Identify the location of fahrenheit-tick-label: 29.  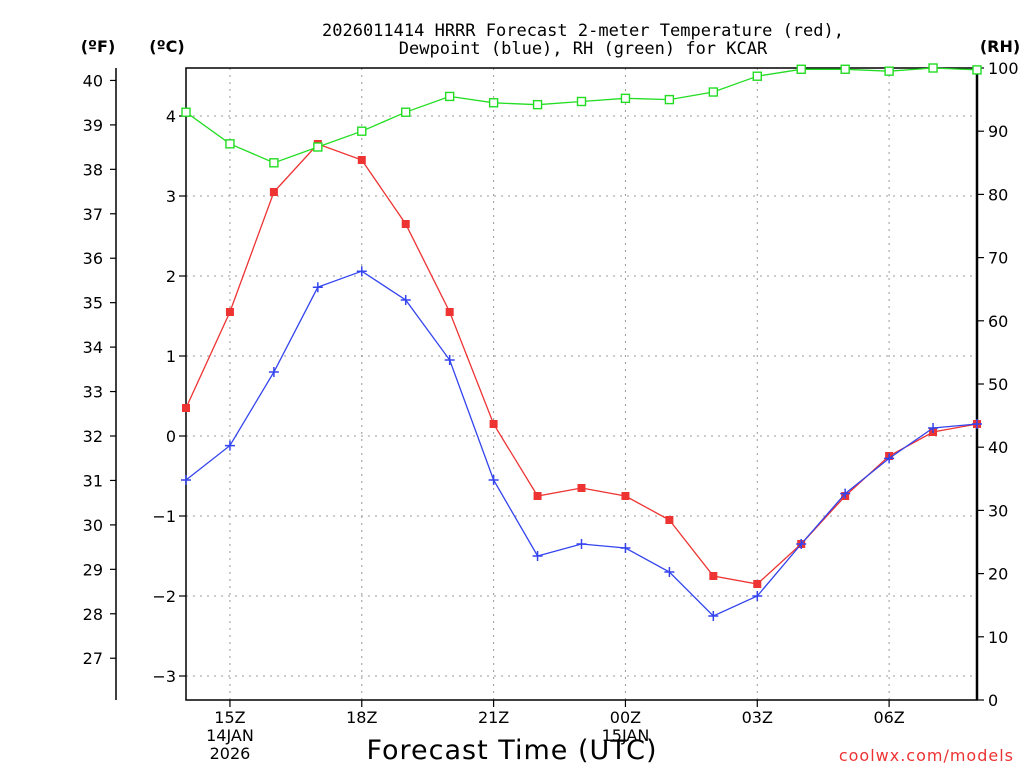
(93, 569).